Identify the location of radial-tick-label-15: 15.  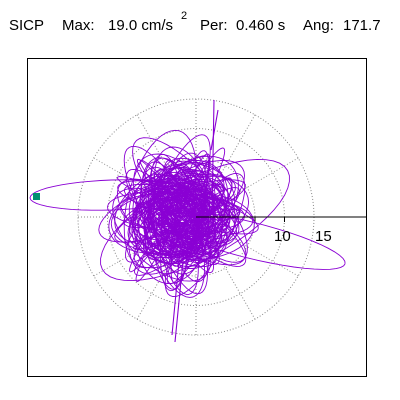
(323, 236).